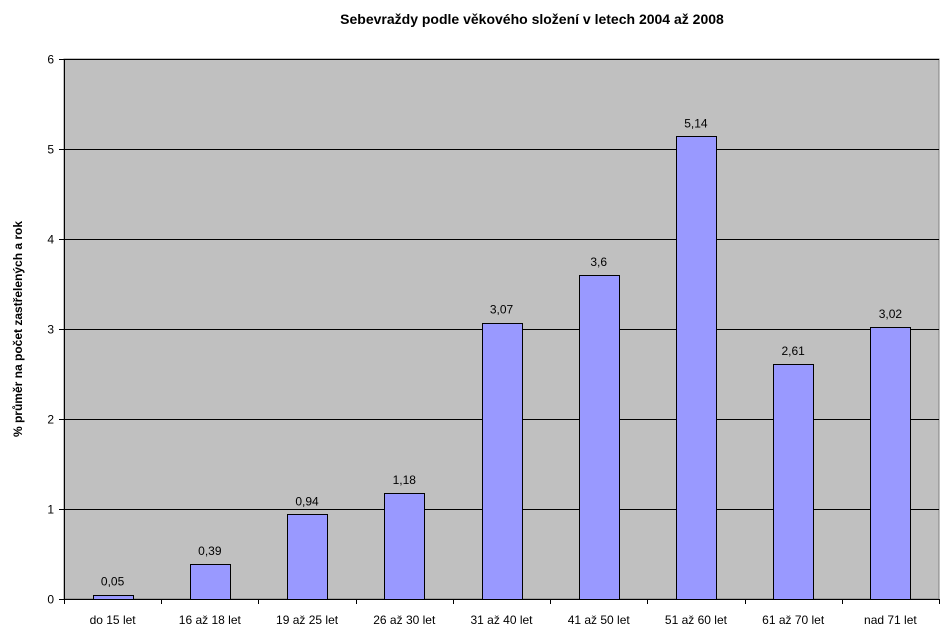  I want to click on data-label: 1,18, so click(405, 480).